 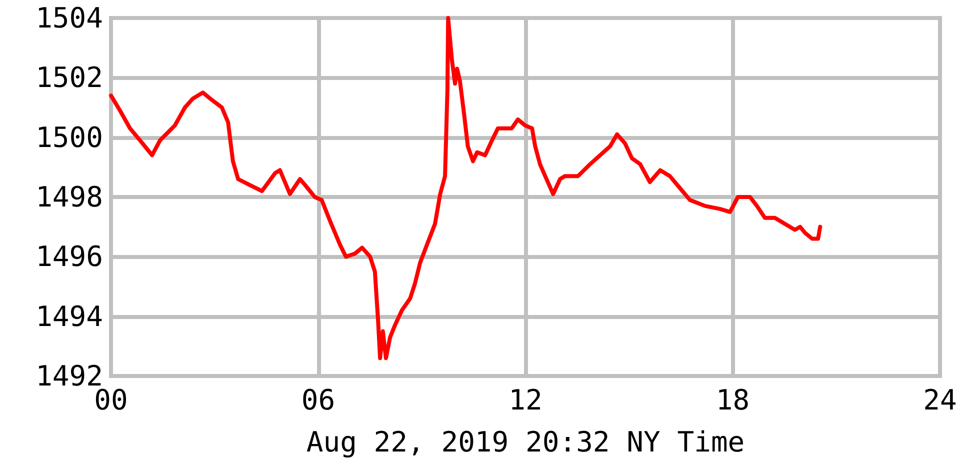 I want to click on y-tick-label: 1494, so click(x=69, y=316).